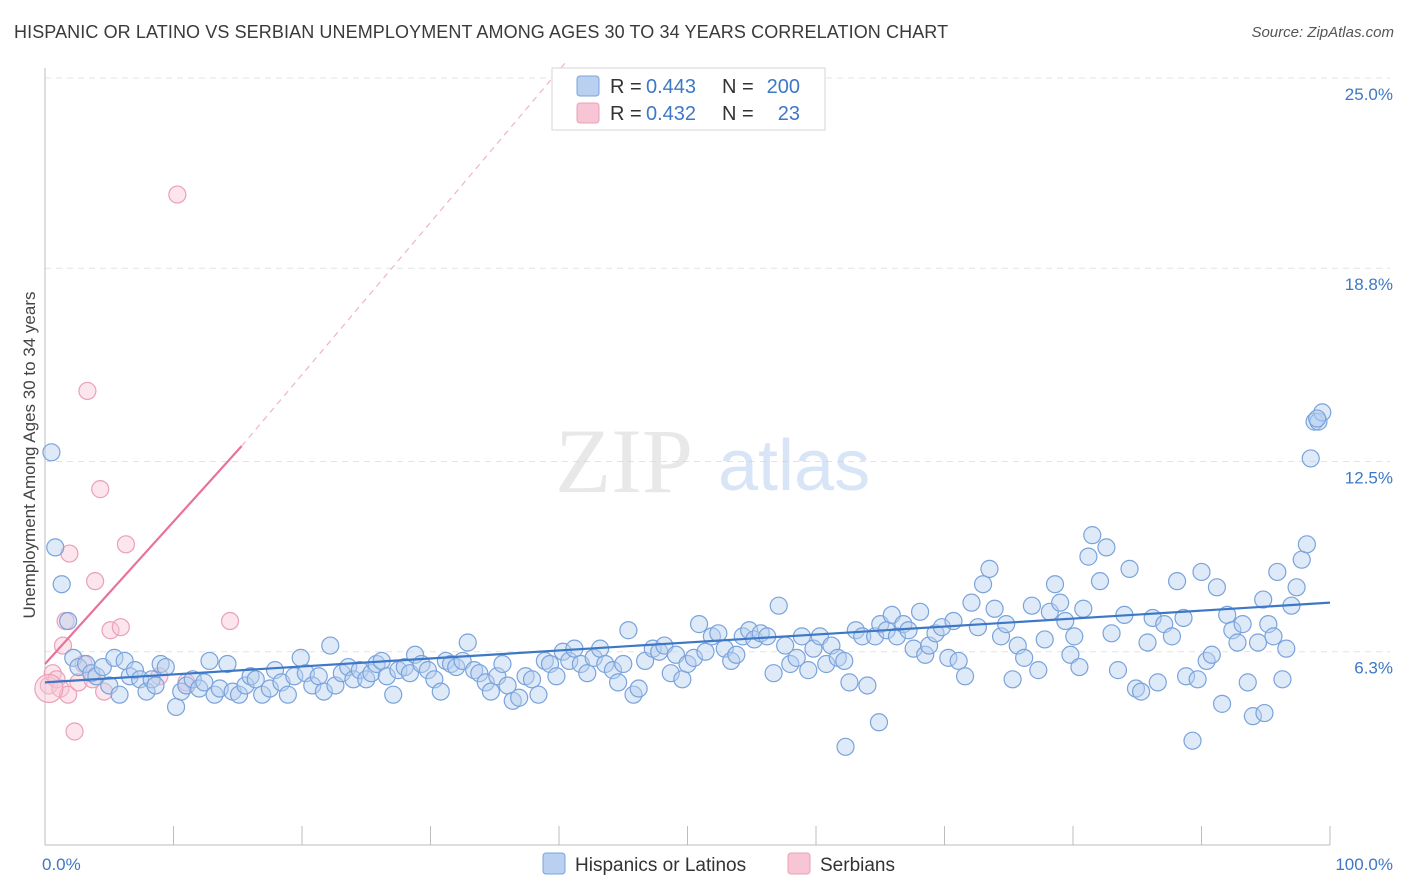 This screenshot has width=1406, height=892. What do you see at coordinates (1369, 478) in the screenshot?
I see `y-tick-label-1: 12.5%` at bounding box center [1369, 478].